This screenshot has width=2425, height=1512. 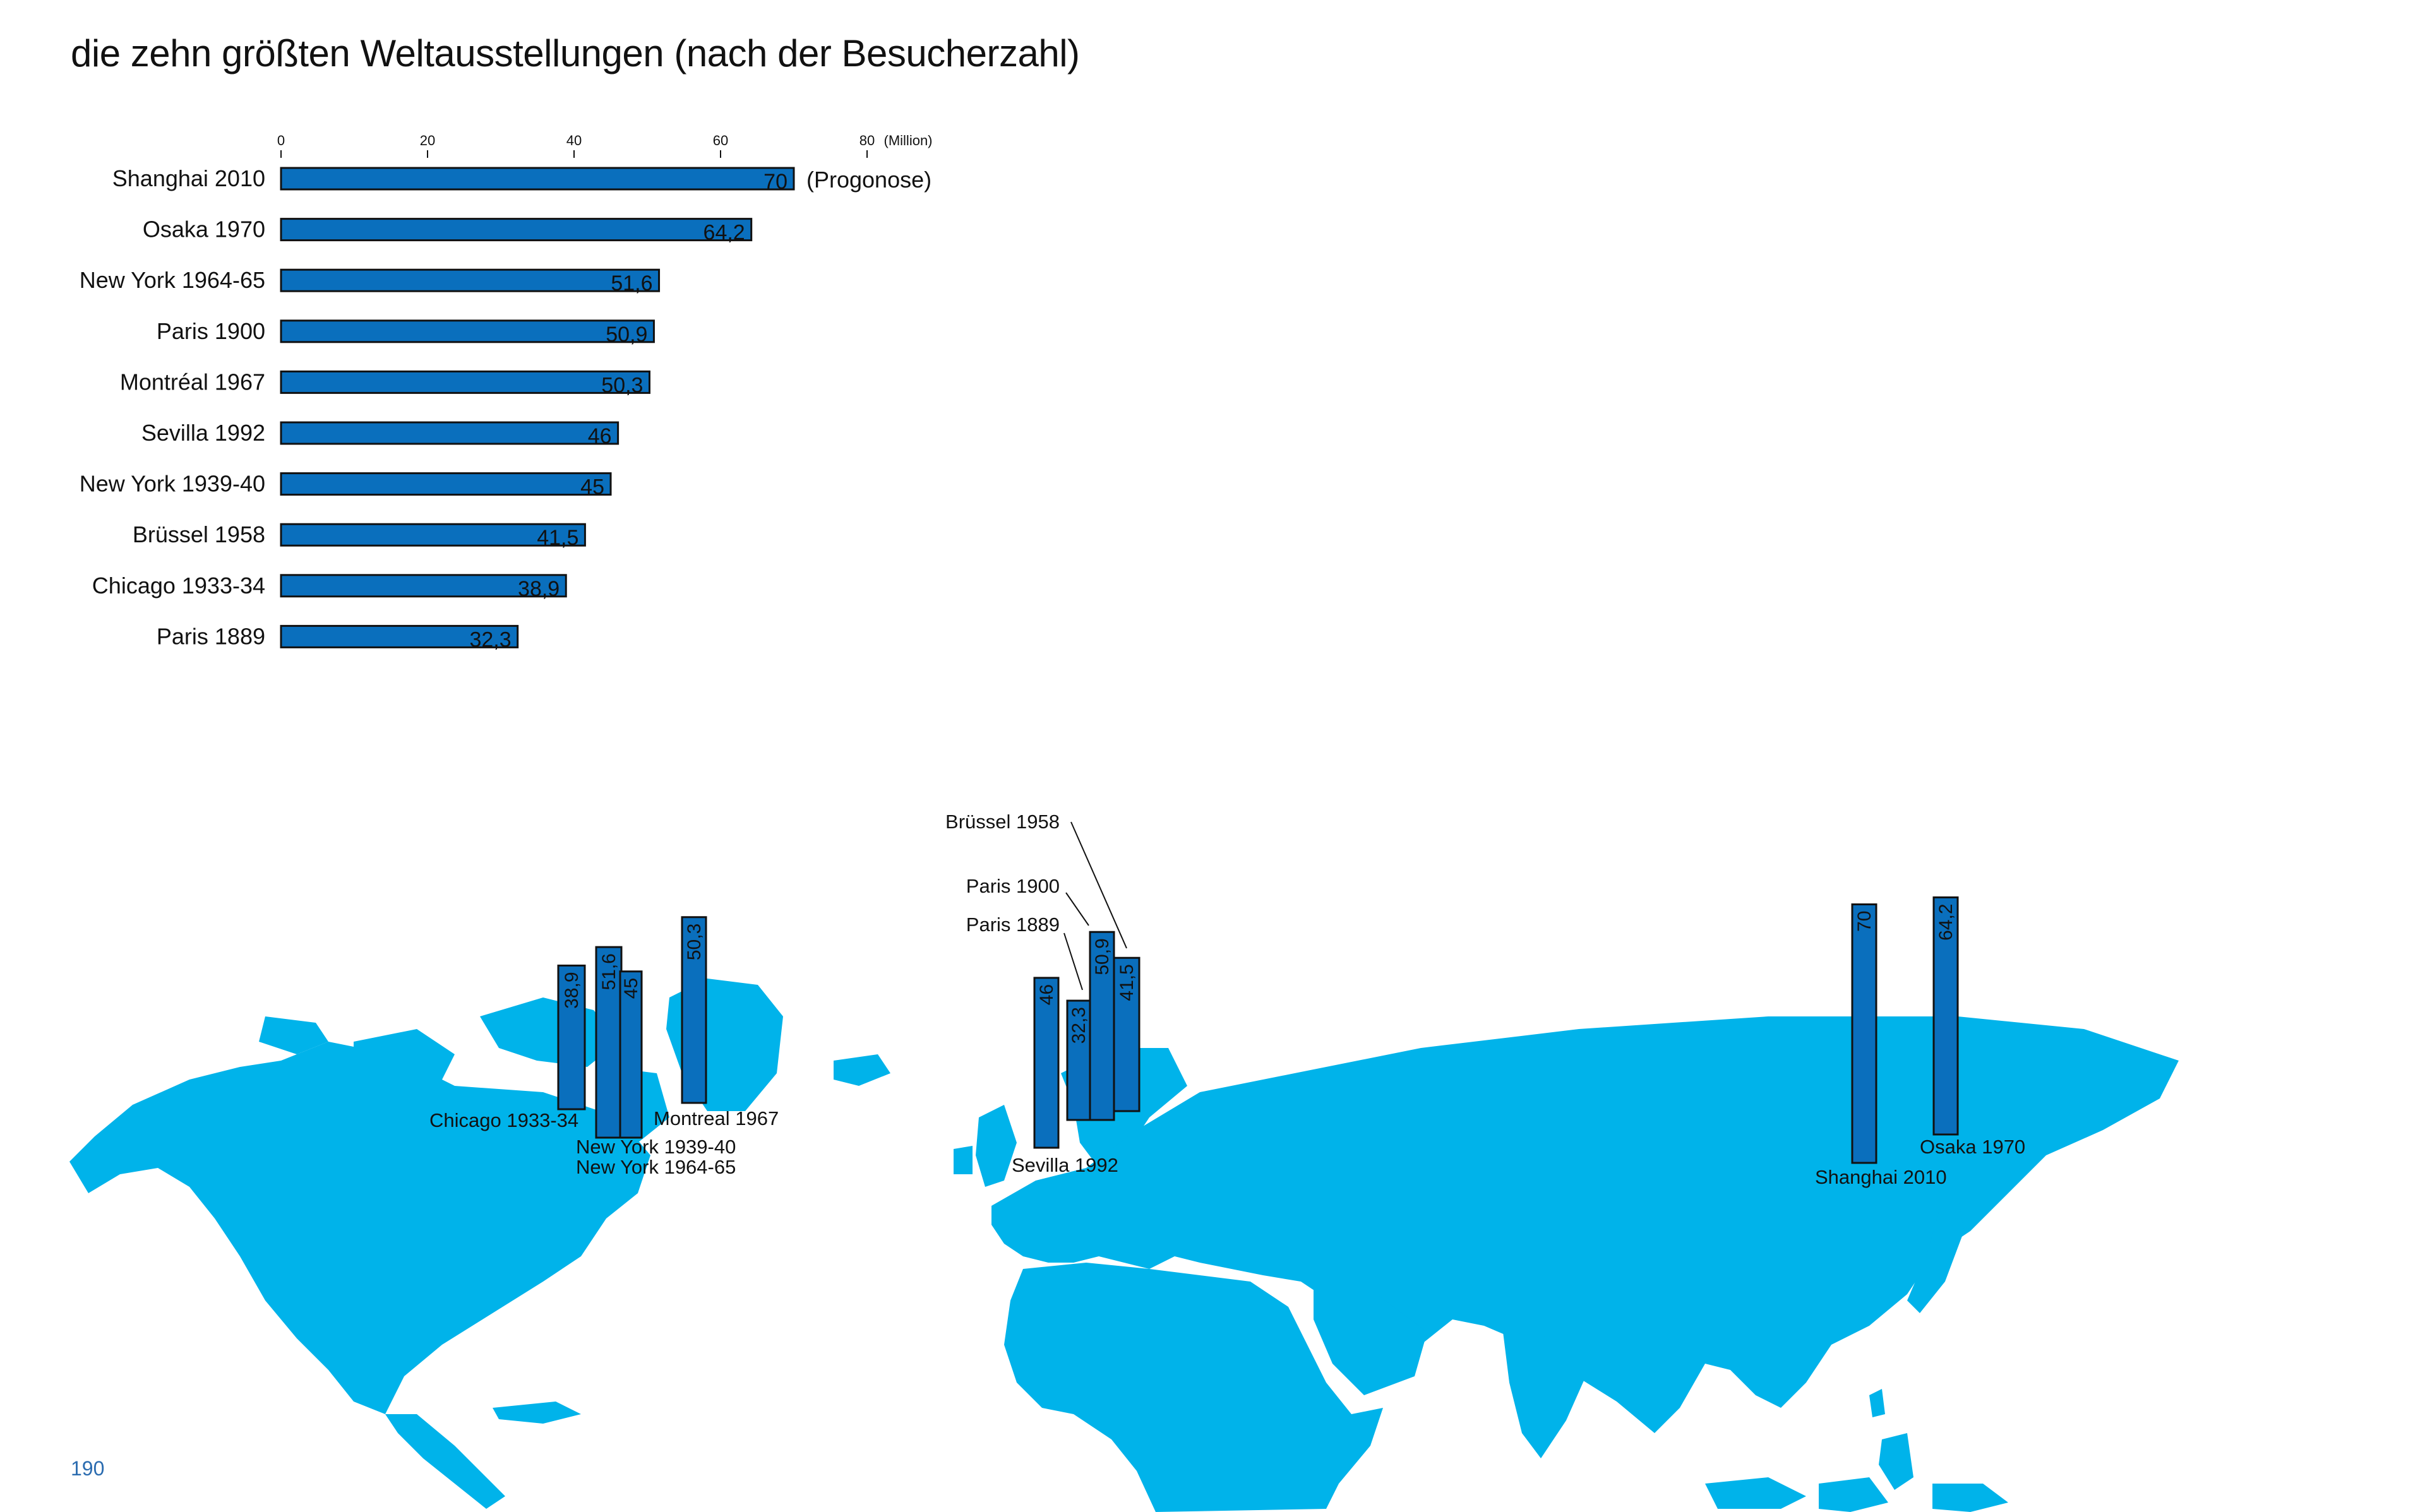 What do you see at coordinates (88, 1468) in the screenshot?
I see `page-number: 190` at bounding box center [88, 1468].